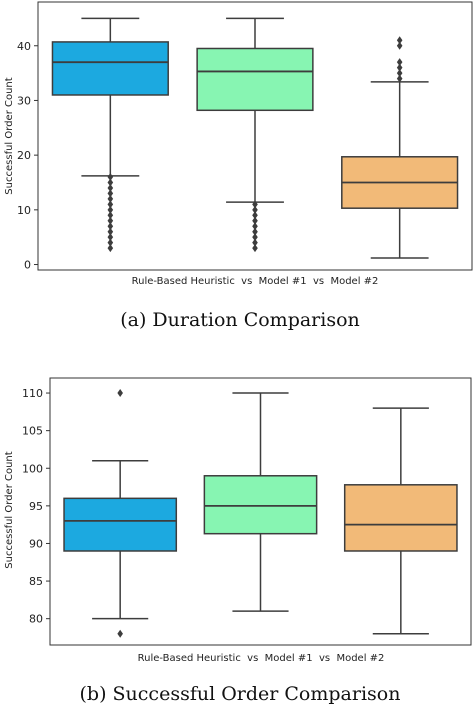 The height and width of the screenshot is (711, 474). Describe the element at coordinates (27, 265) in the screenshot. I see `y-tick-label: 0` at that location.